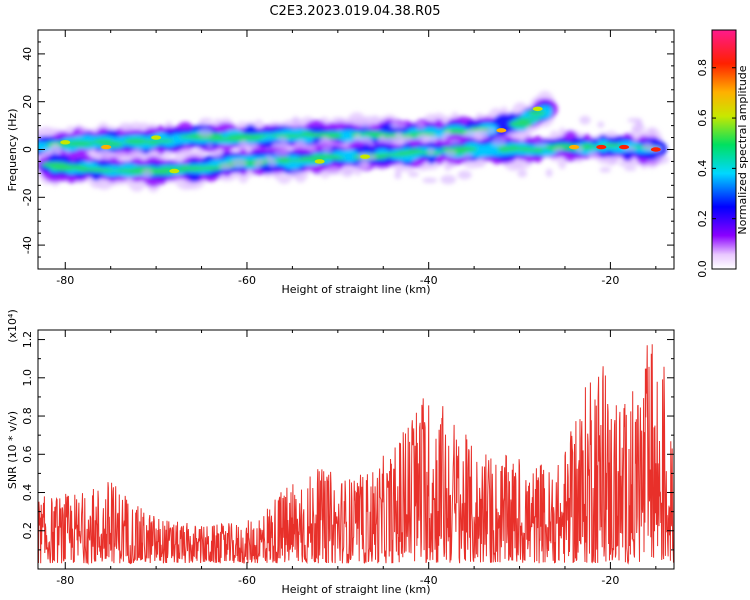  What do you see at coordinates (429, 280) in the screenshot?
I see `heatmap-x-tick-label: -40` at bounding box center [429, 280].